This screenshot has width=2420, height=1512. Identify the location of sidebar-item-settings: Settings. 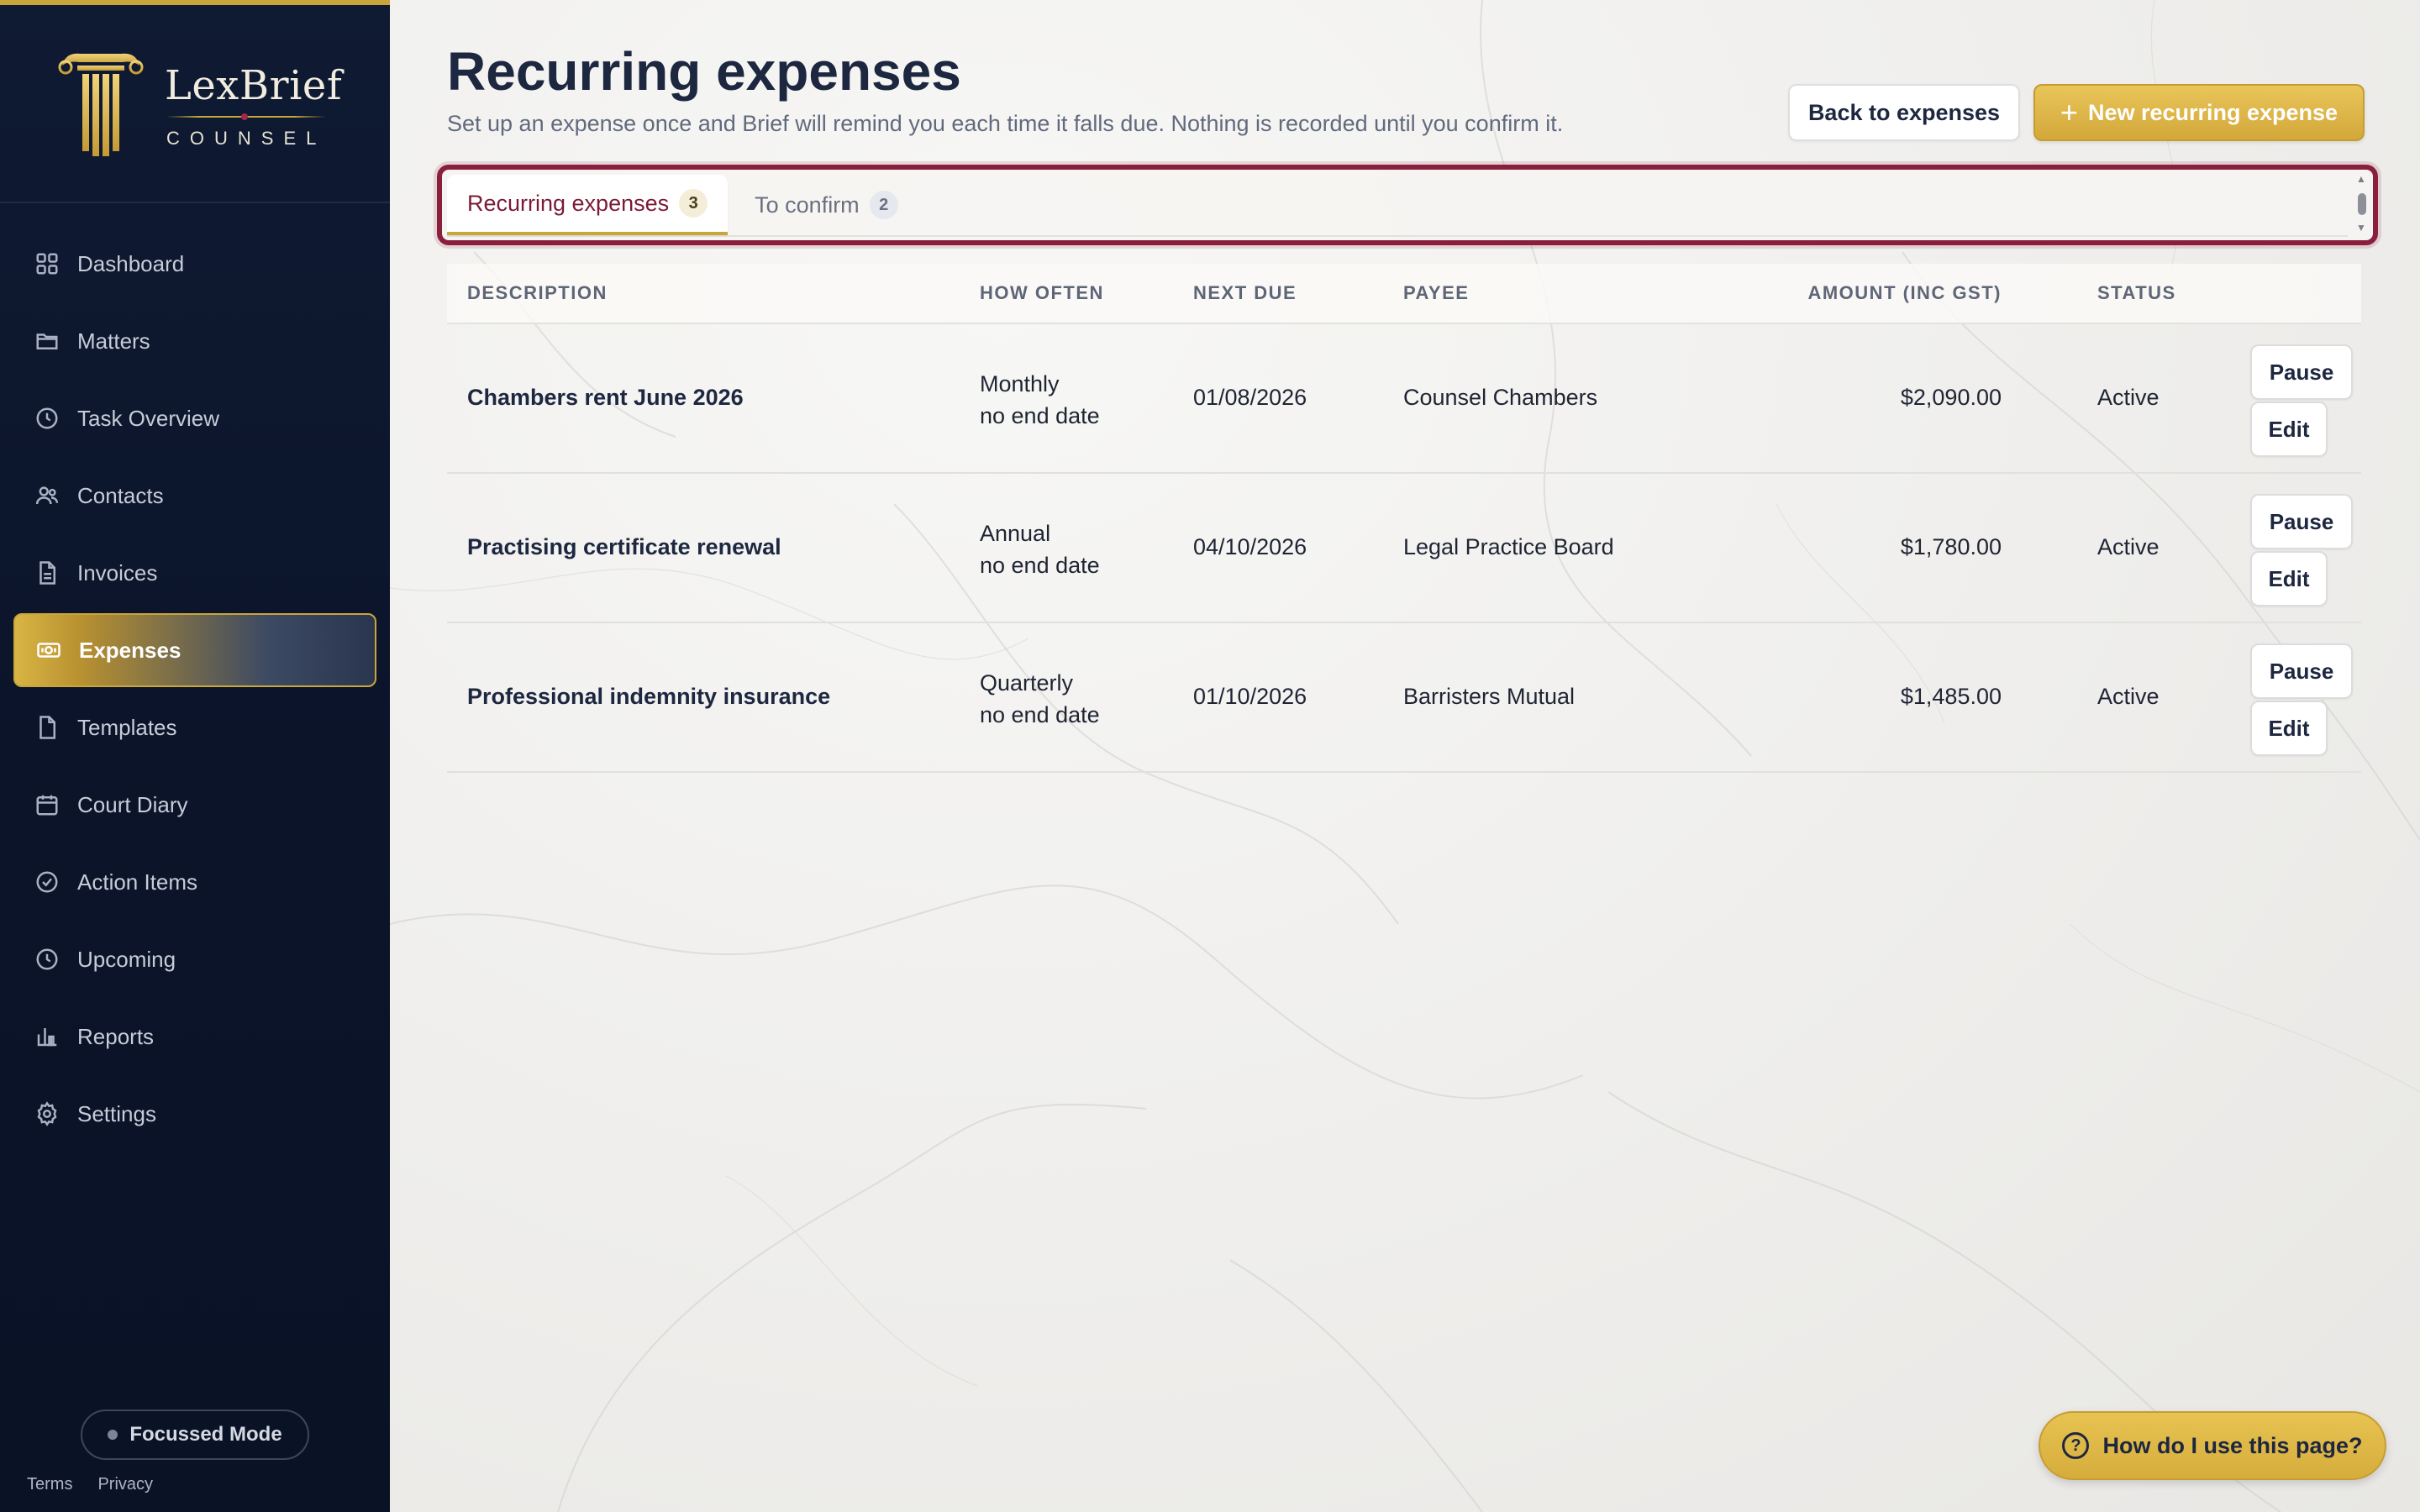
(195, 1113).